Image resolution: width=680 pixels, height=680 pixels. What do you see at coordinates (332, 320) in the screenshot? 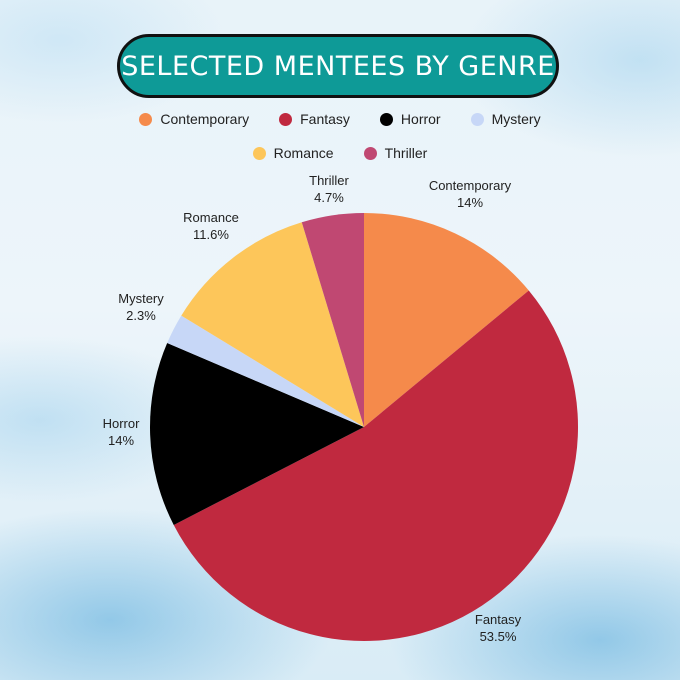
I see `pie-slice-thriller` at bounding box center [332, 320].